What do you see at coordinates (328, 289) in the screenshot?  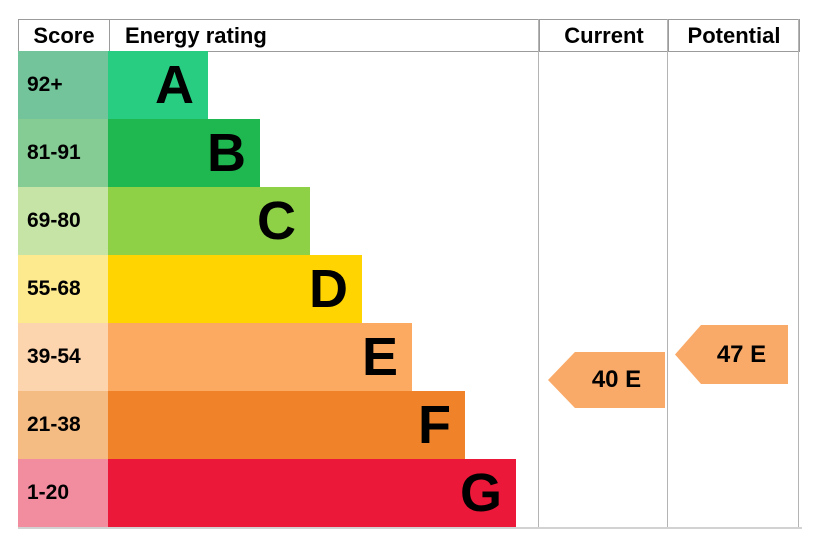 I see `band-letter: D` at bounding box center [328, 289].